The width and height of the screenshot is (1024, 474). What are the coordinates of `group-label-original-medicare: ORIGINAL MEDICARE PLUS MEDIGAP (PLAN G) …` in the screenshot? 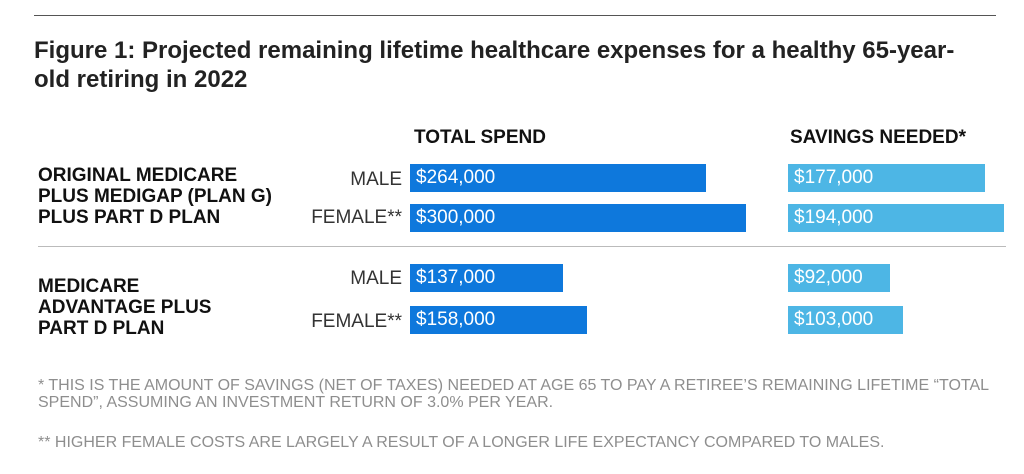 It's located at (155, 196).